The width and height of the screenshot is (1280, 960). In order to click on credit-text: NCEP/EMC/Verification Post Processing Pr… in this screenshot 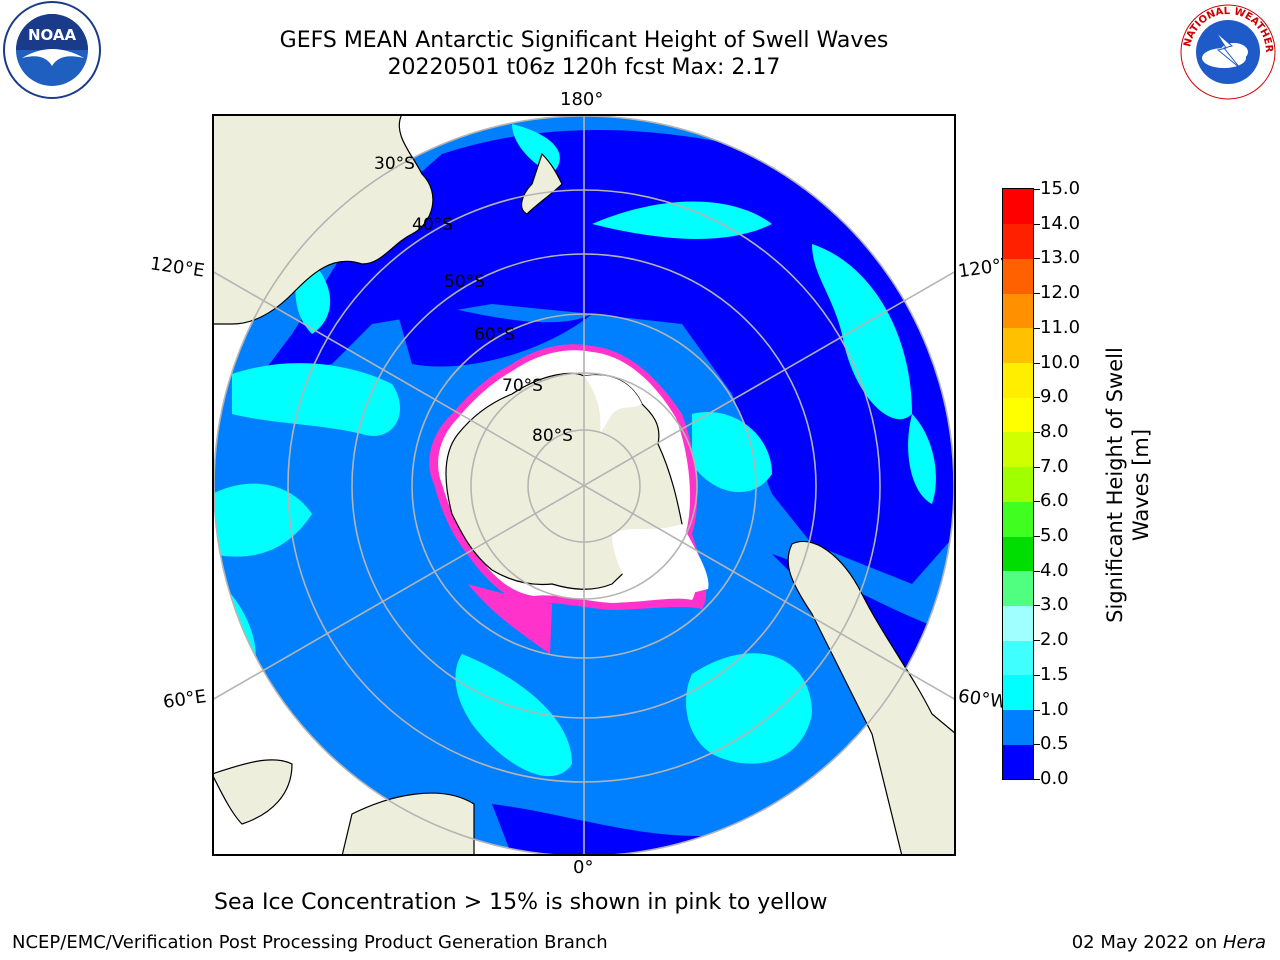, I will do `click(310, 942)`.